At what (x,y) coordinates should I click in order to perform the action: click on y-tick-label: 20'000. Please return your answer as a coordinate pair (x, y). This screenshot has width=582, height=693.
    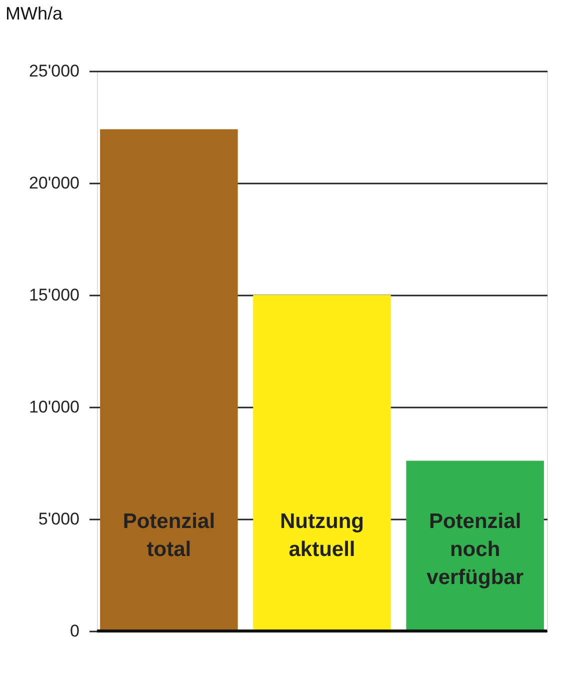
    Looking at the image, I should click on (54, 183).